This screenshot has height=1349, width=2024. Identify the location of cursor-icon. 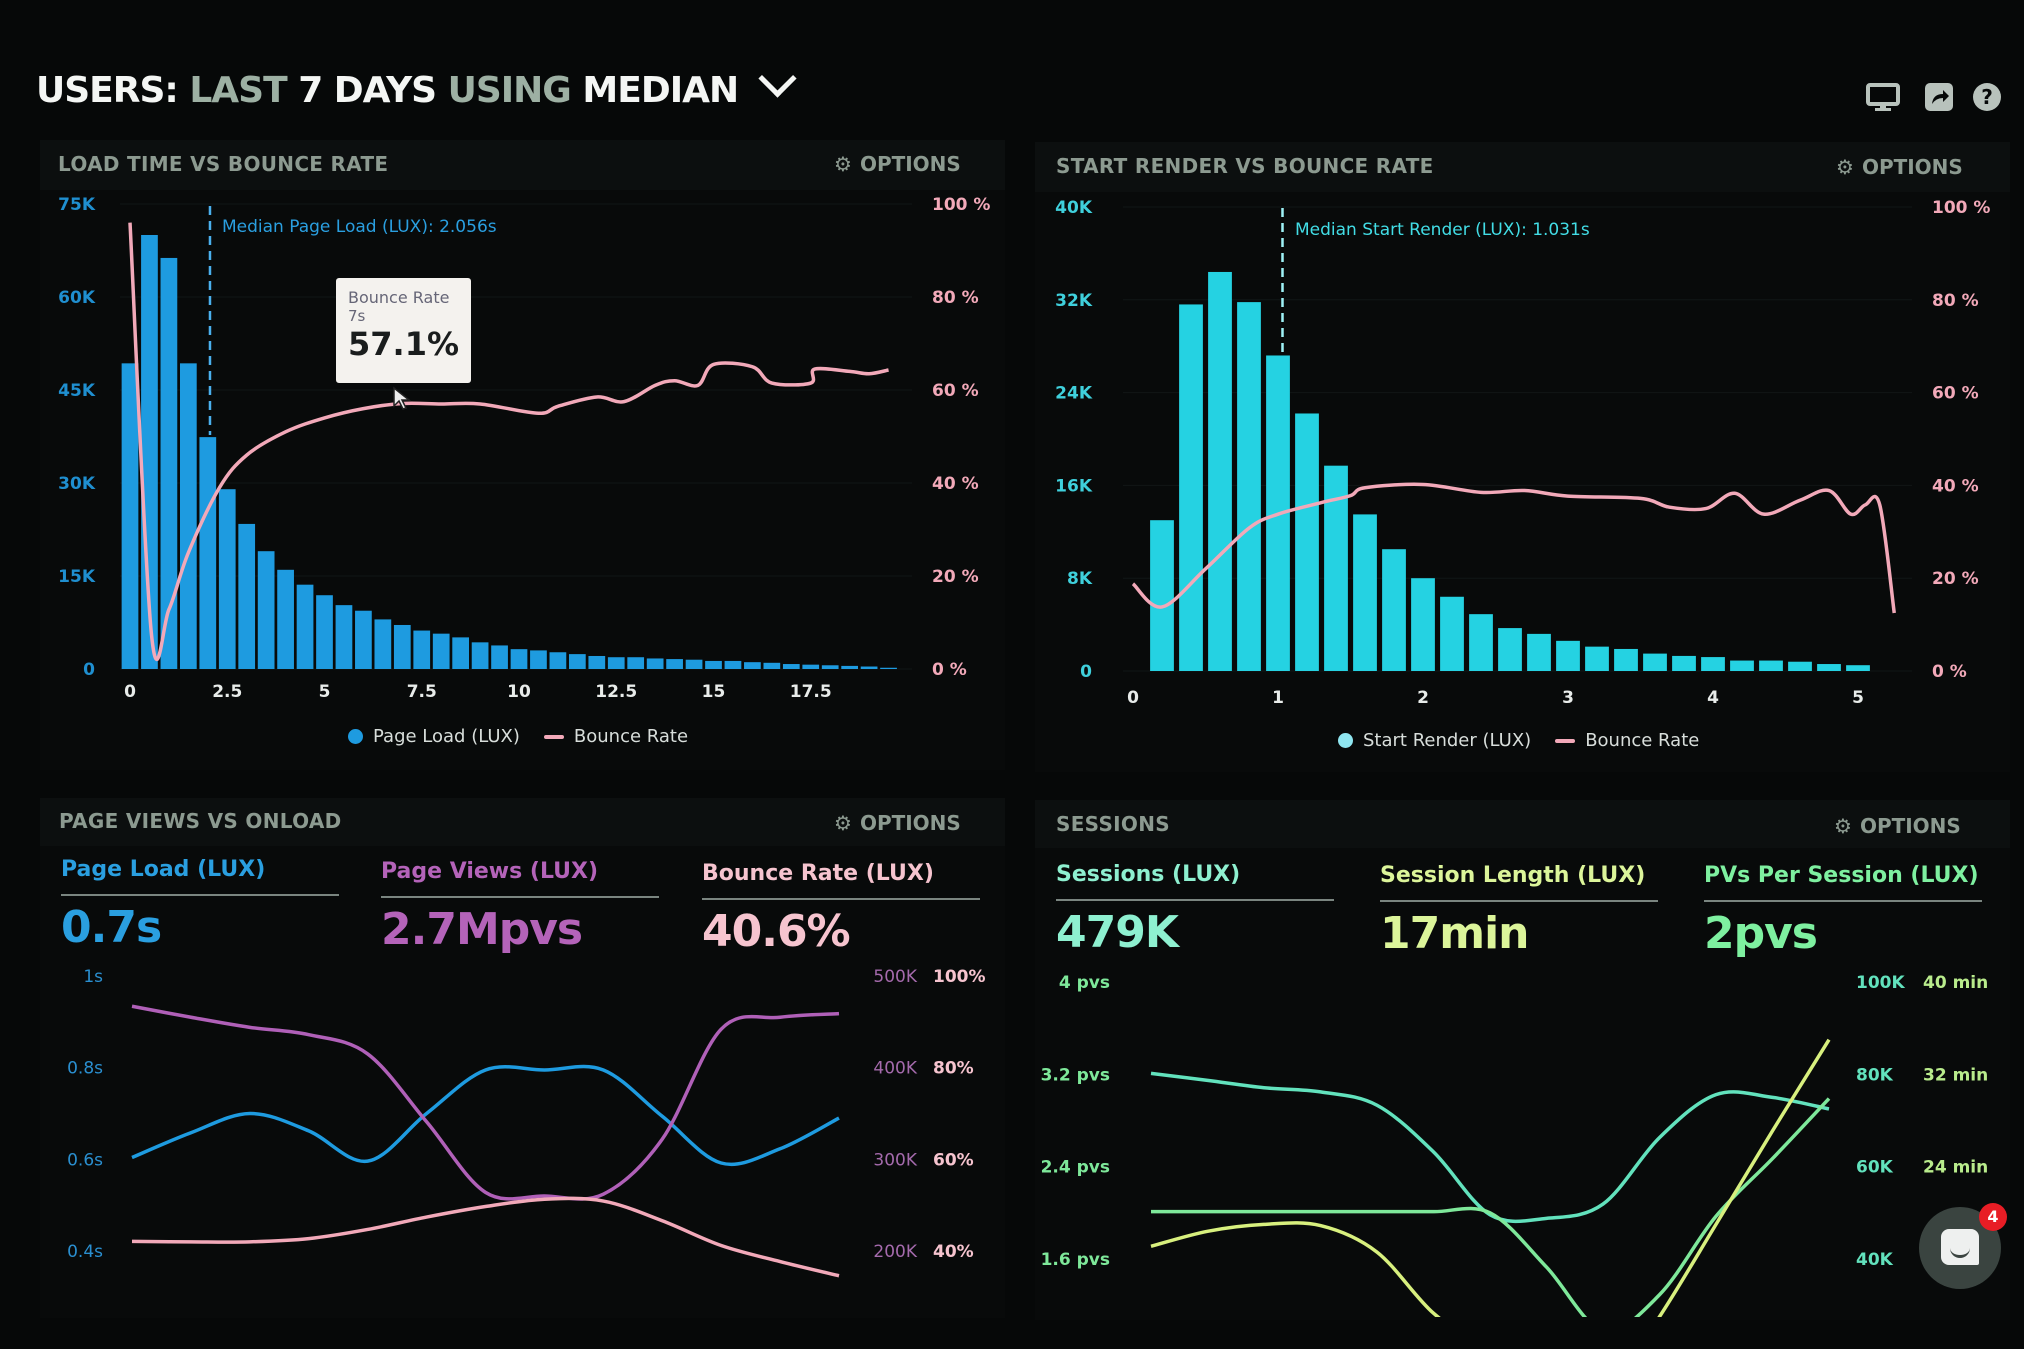
(402, 398).